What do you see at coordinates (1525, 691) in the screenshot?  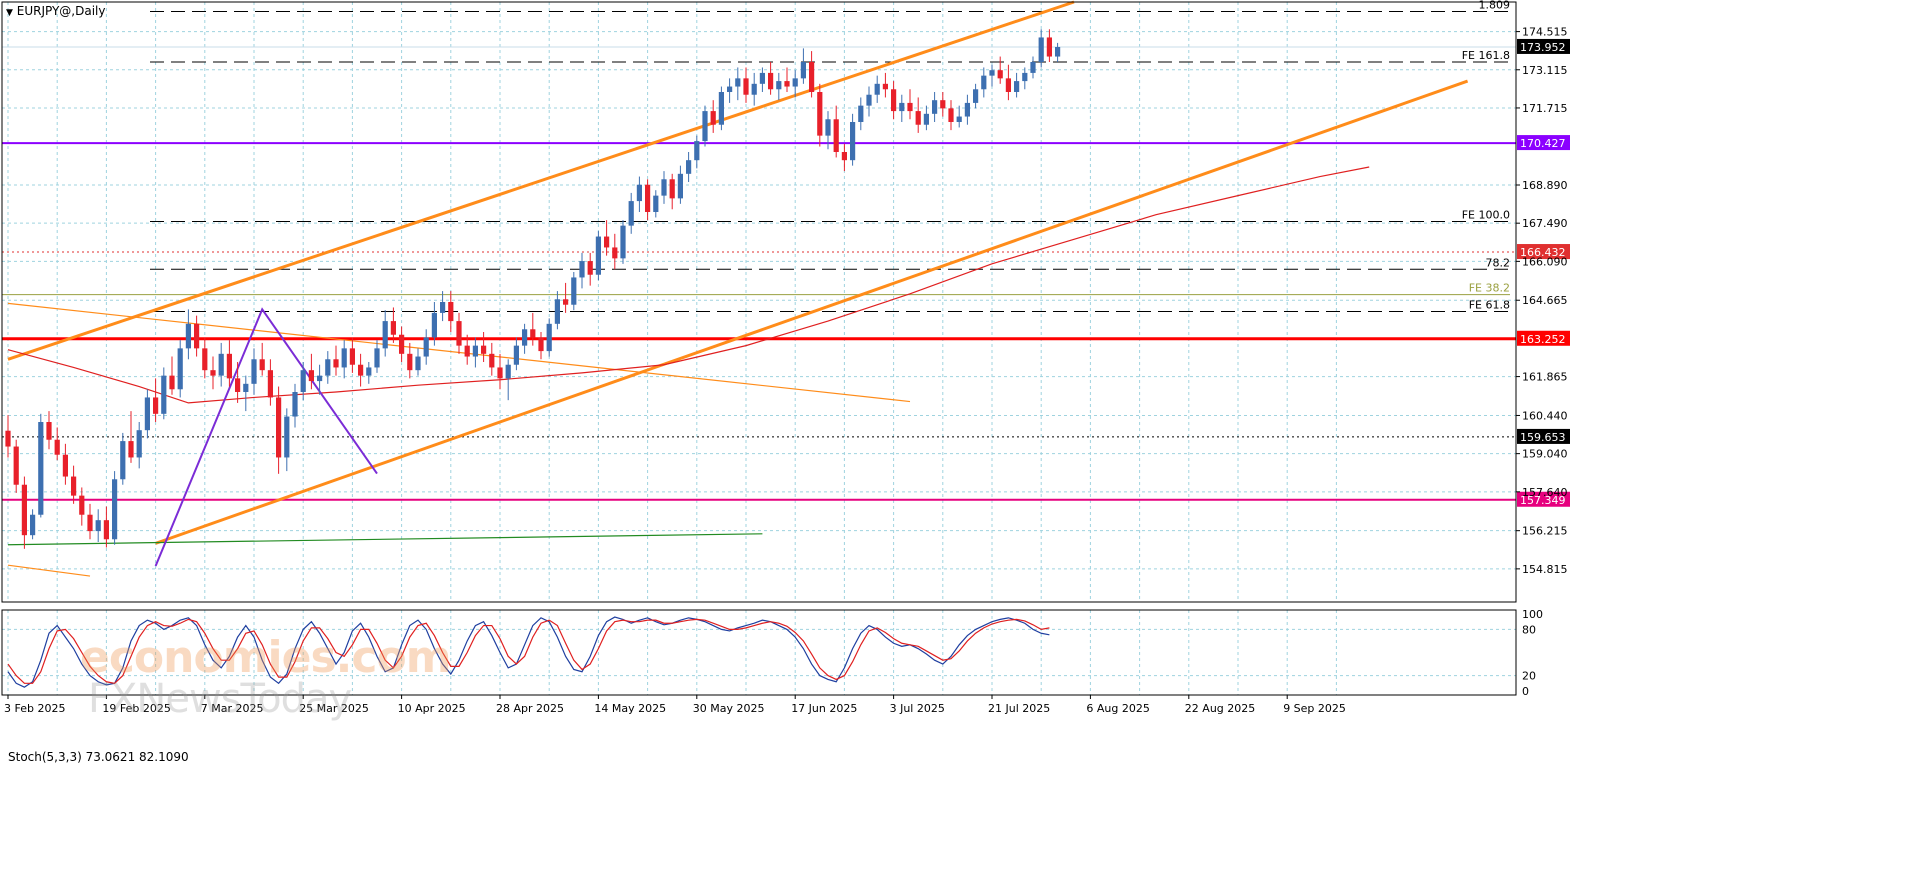 I see `stochastic-level-label: 0` at bounding box center [1525, 691].